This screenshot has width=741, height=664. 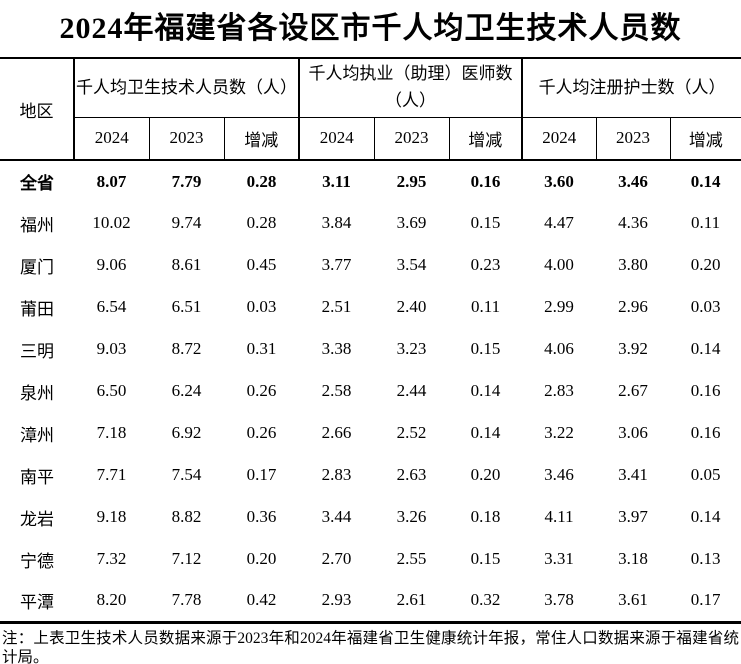 What do you see at coordinates (412, 138) in the screenshot?
I see `subheader-2023: 2023` at bounding box center [412, 138].